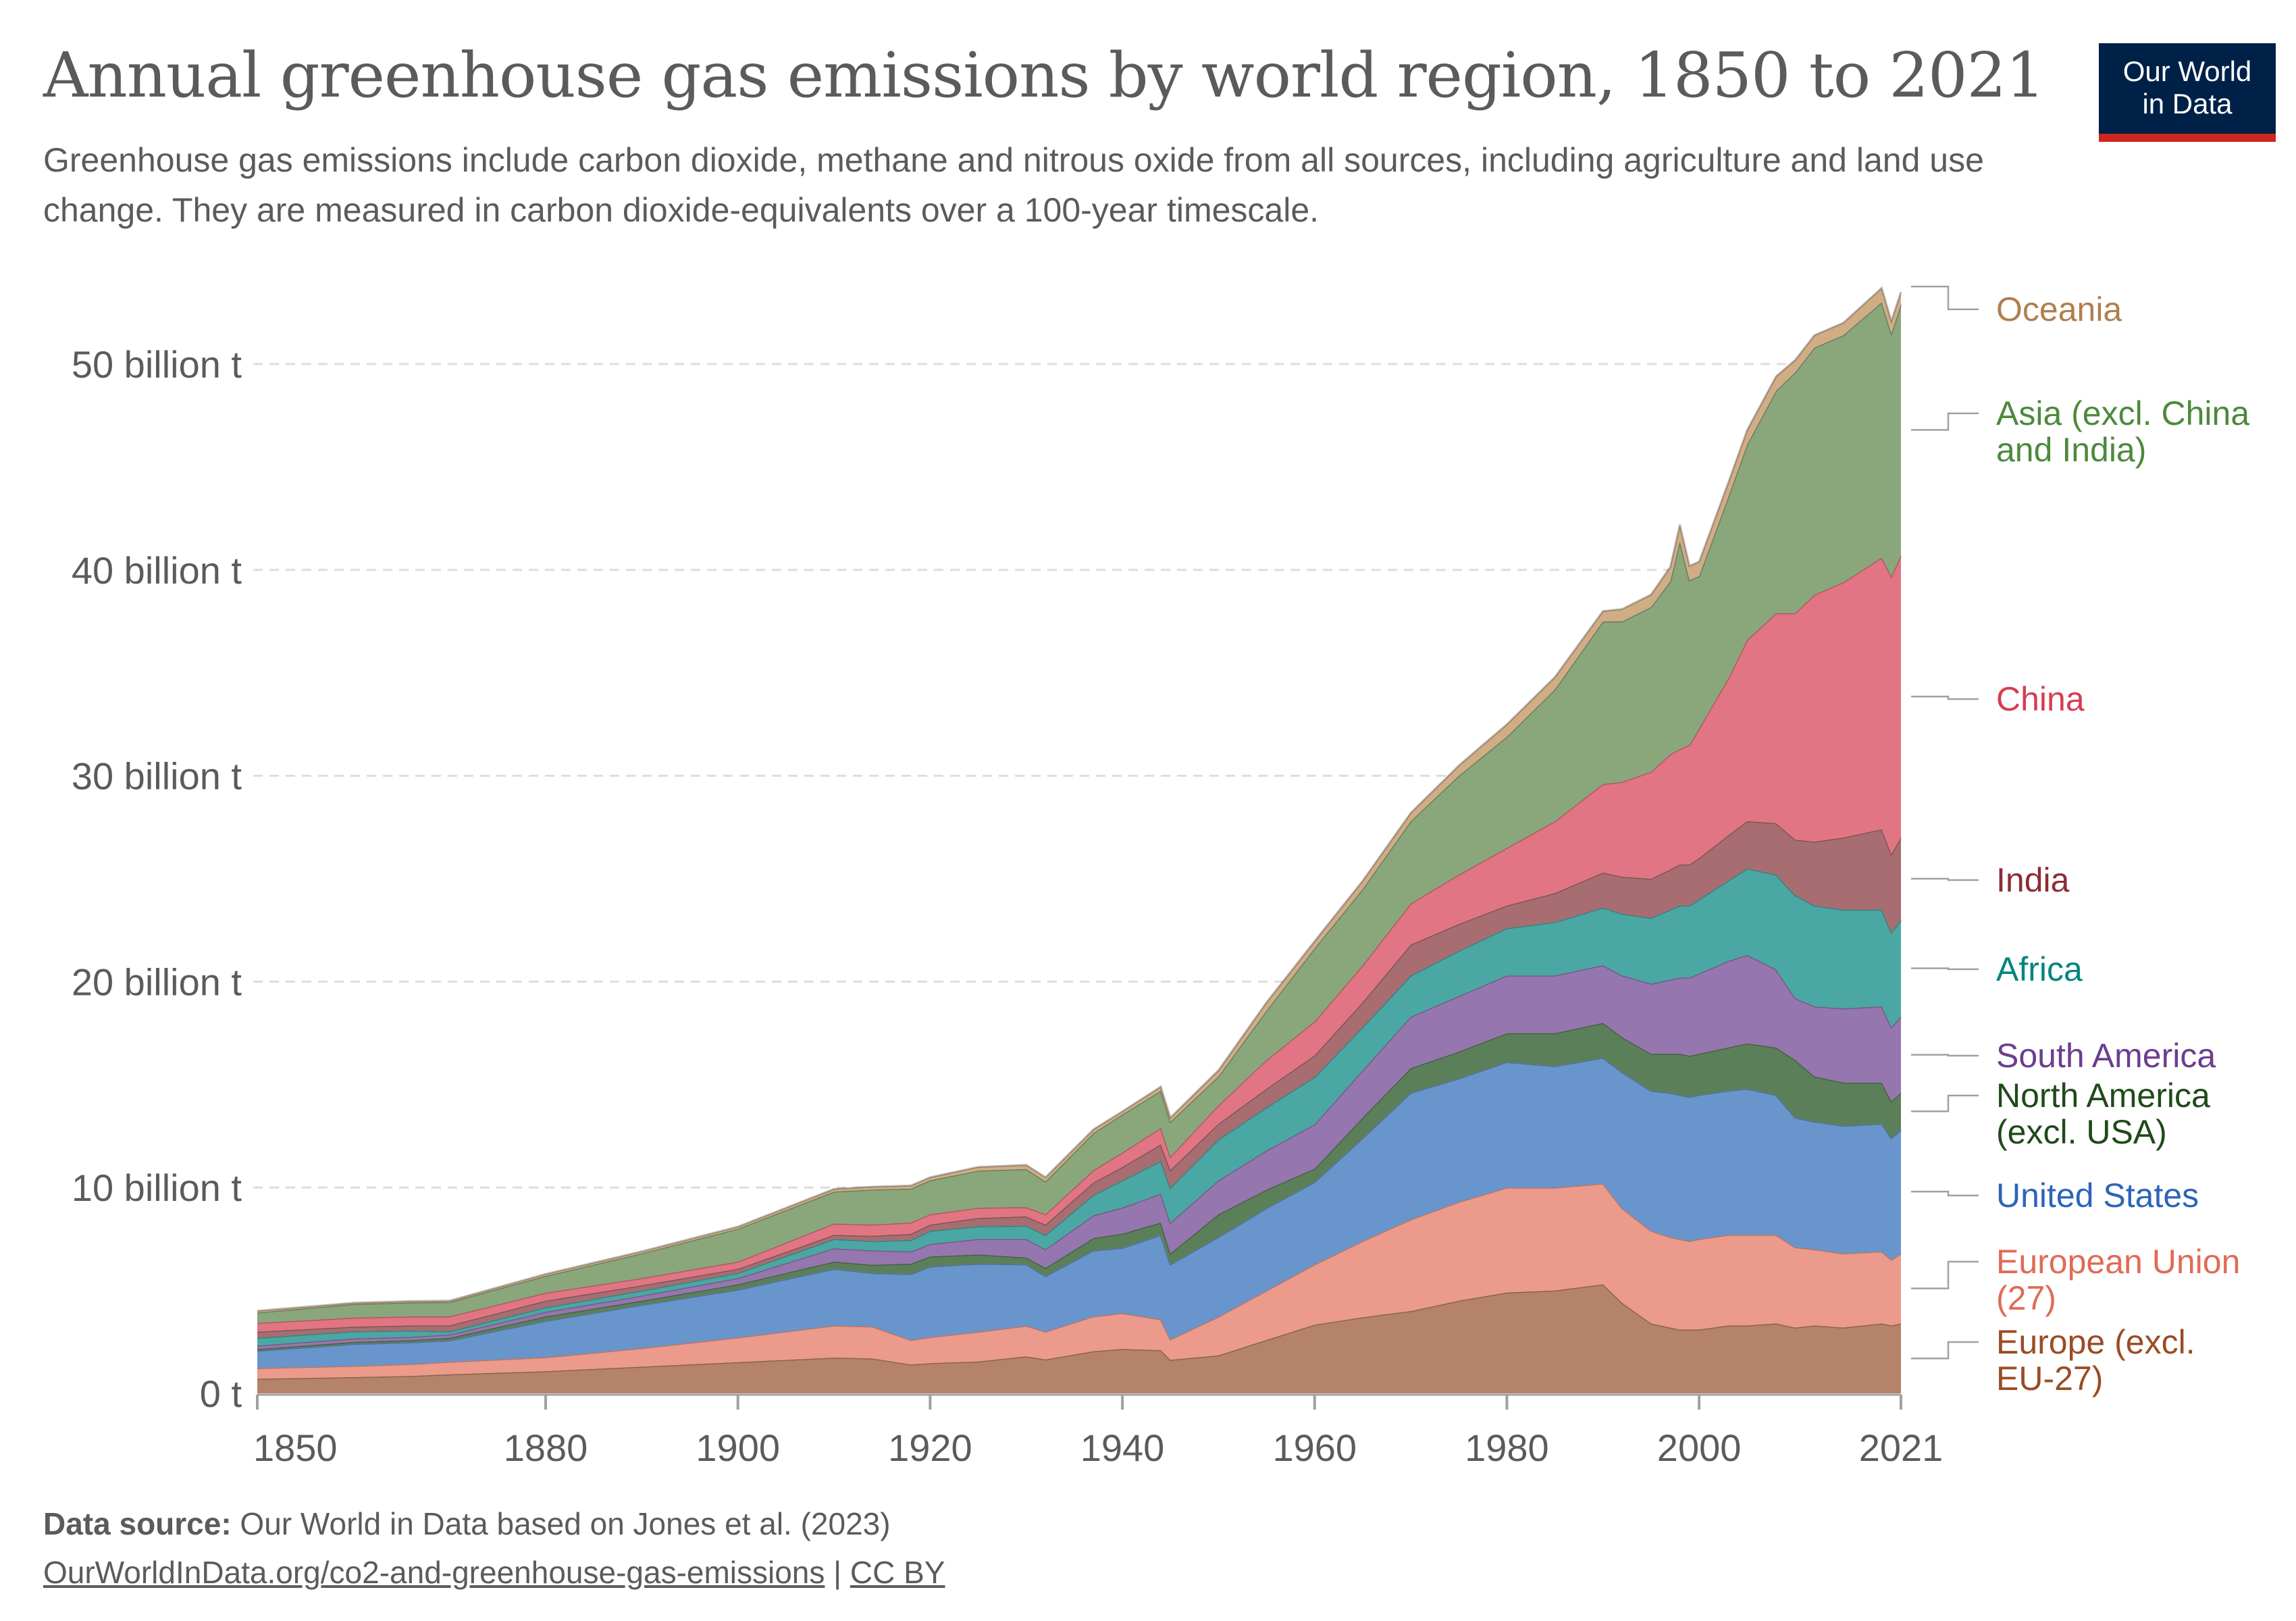 This screenshot has height=1621, width=2296. What do you see at coordinates (157, 364) in the screenshot?
I see `y-tick-label: 50 billion t` at bounding box center [157, 364].